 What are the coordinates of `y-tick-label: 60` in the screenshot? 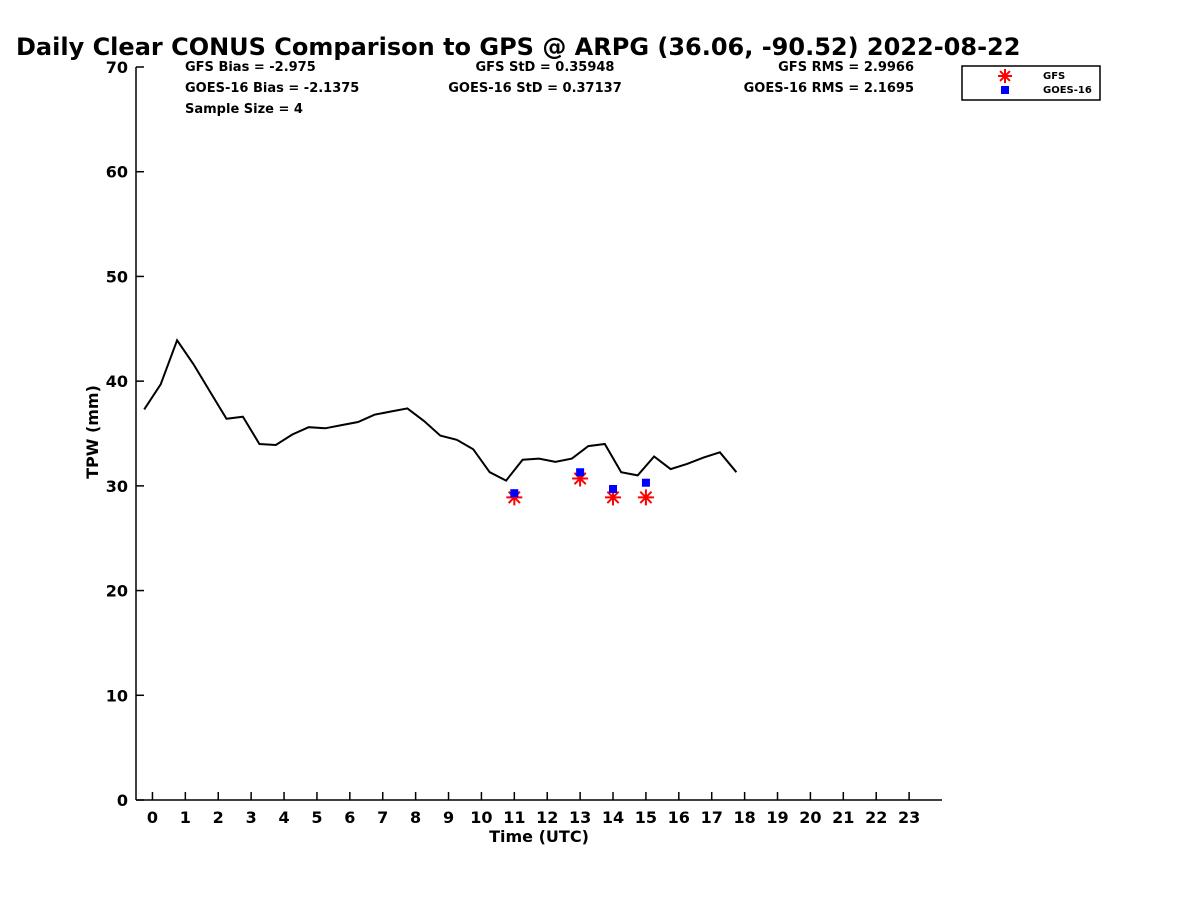 It's located at (117, 172).